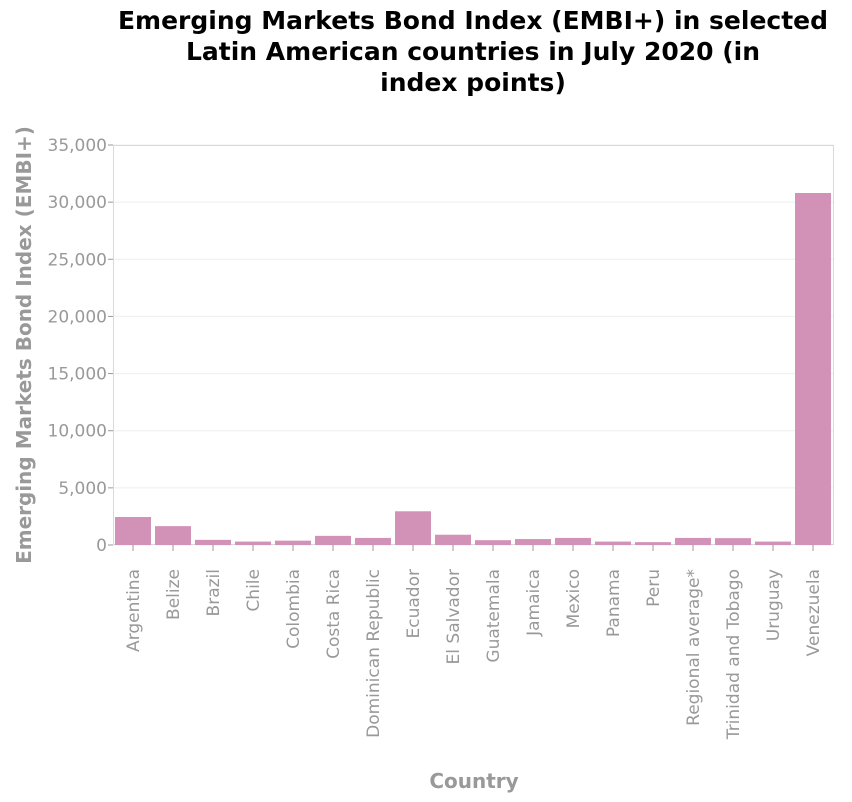  What do you see at coordinates (24, 345) in the screenshot?
I see `y-axis-label: Emerging Markets Bond Index (EMBI+)` at bounding box center [24, 345].